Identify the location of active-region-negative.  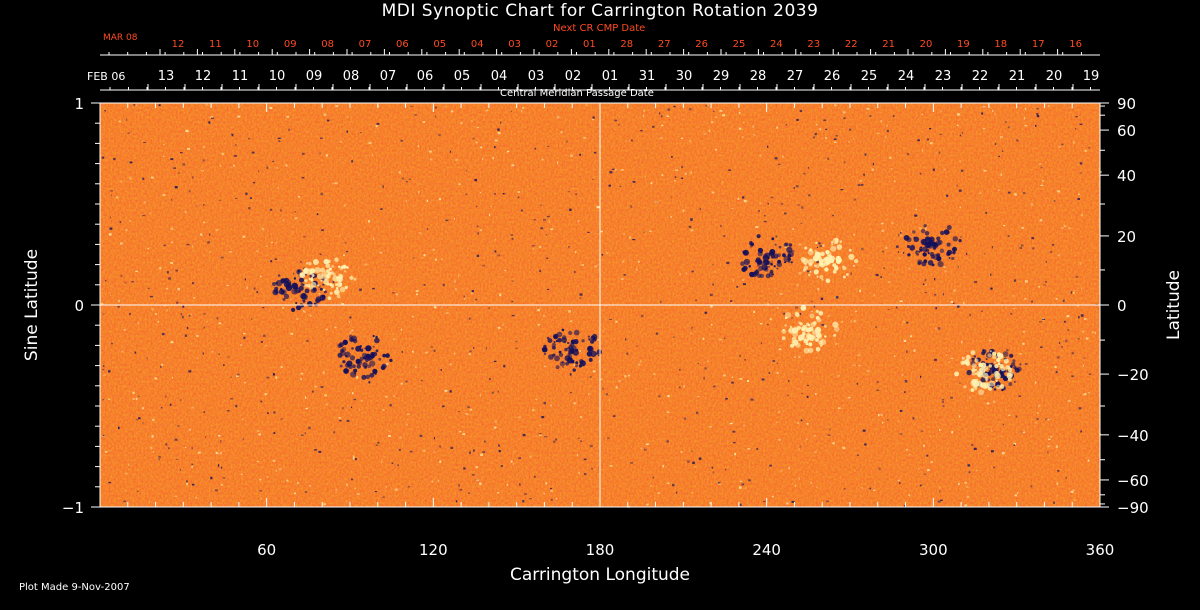
(932, 246).